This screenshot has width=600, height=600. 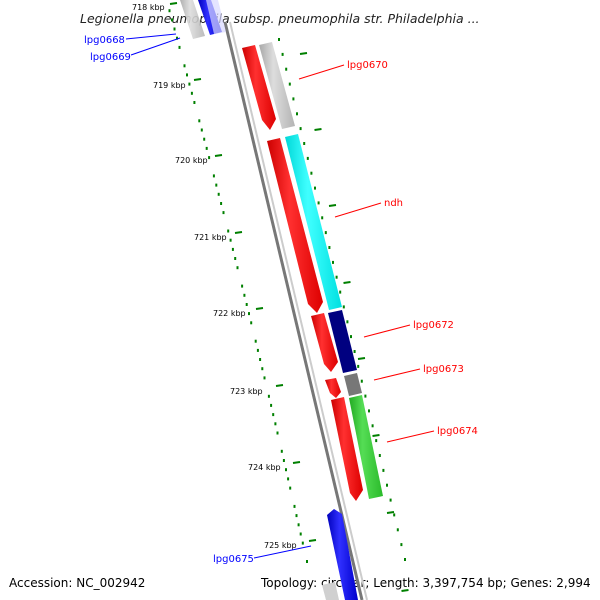 What do you see at coordinates (433, 325) in the screenshot?
I see `gene-label-lpg0672: lpg0672` at bounding box center [433, 325].